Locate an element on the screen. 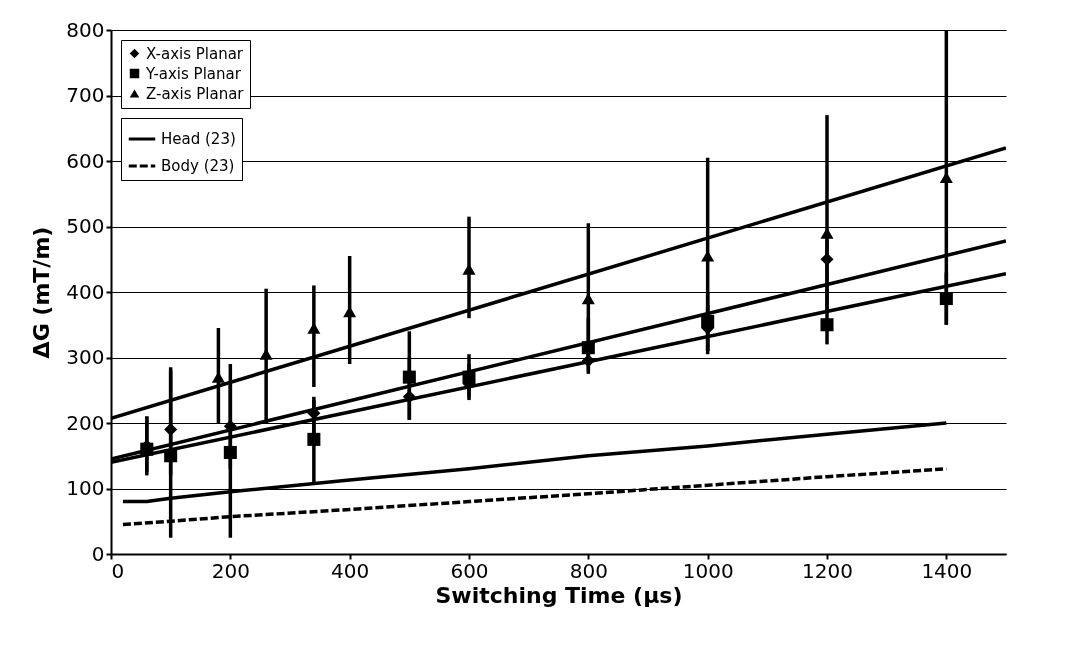 This screenshot has width=1066, height=652. x-tick-label: 200 is located at coordinates (230, 570).